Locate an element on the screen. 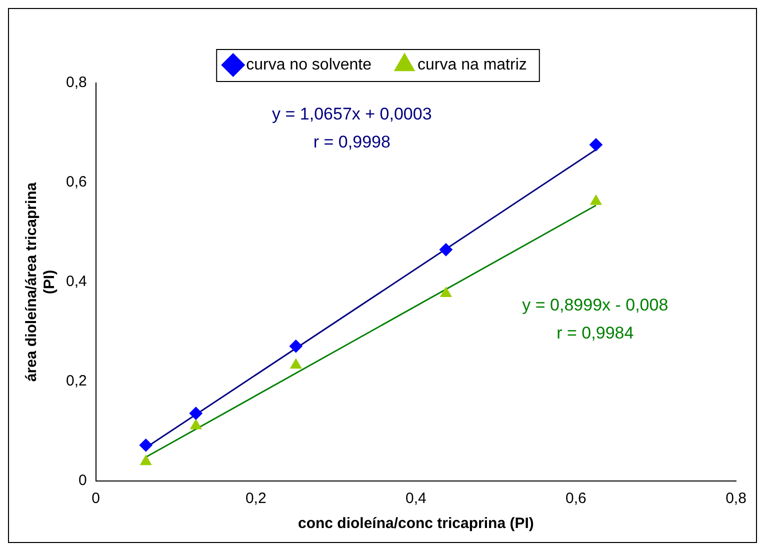  legend-label: curva na matriz is located at coordinates (472, 65).